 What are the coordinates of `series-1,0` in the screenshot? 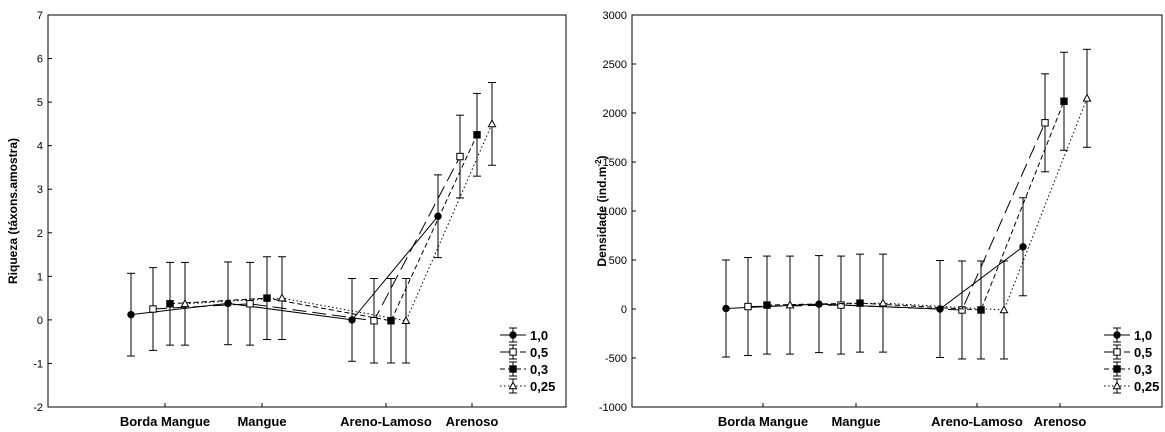 It's located at (284, 268).